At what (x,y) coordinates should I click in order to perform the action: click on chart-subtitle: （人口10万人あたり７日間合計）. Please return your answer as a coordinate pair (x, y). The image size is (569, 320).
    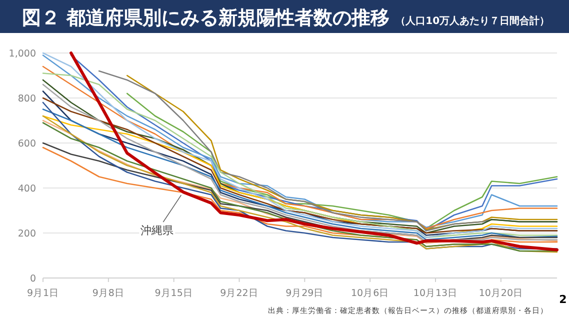
    Looking at the image, I should click on (473, 21).